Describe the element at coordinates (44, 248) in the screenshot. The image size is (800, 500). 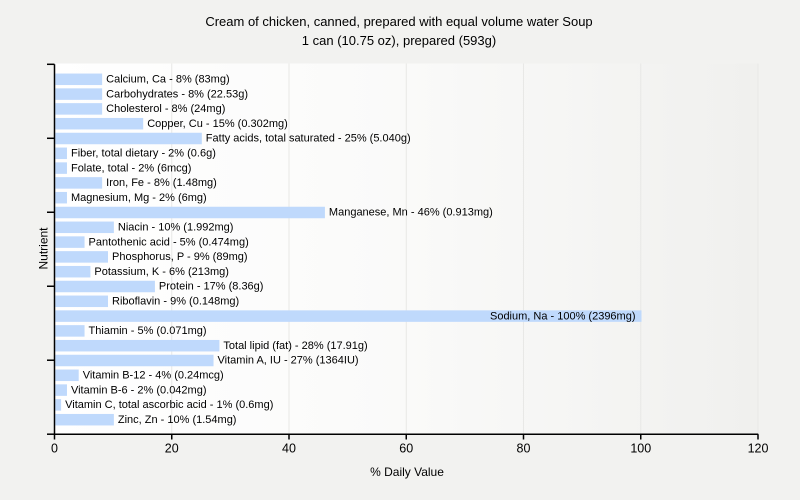
I see `svg-text: Nutrient` at that location.